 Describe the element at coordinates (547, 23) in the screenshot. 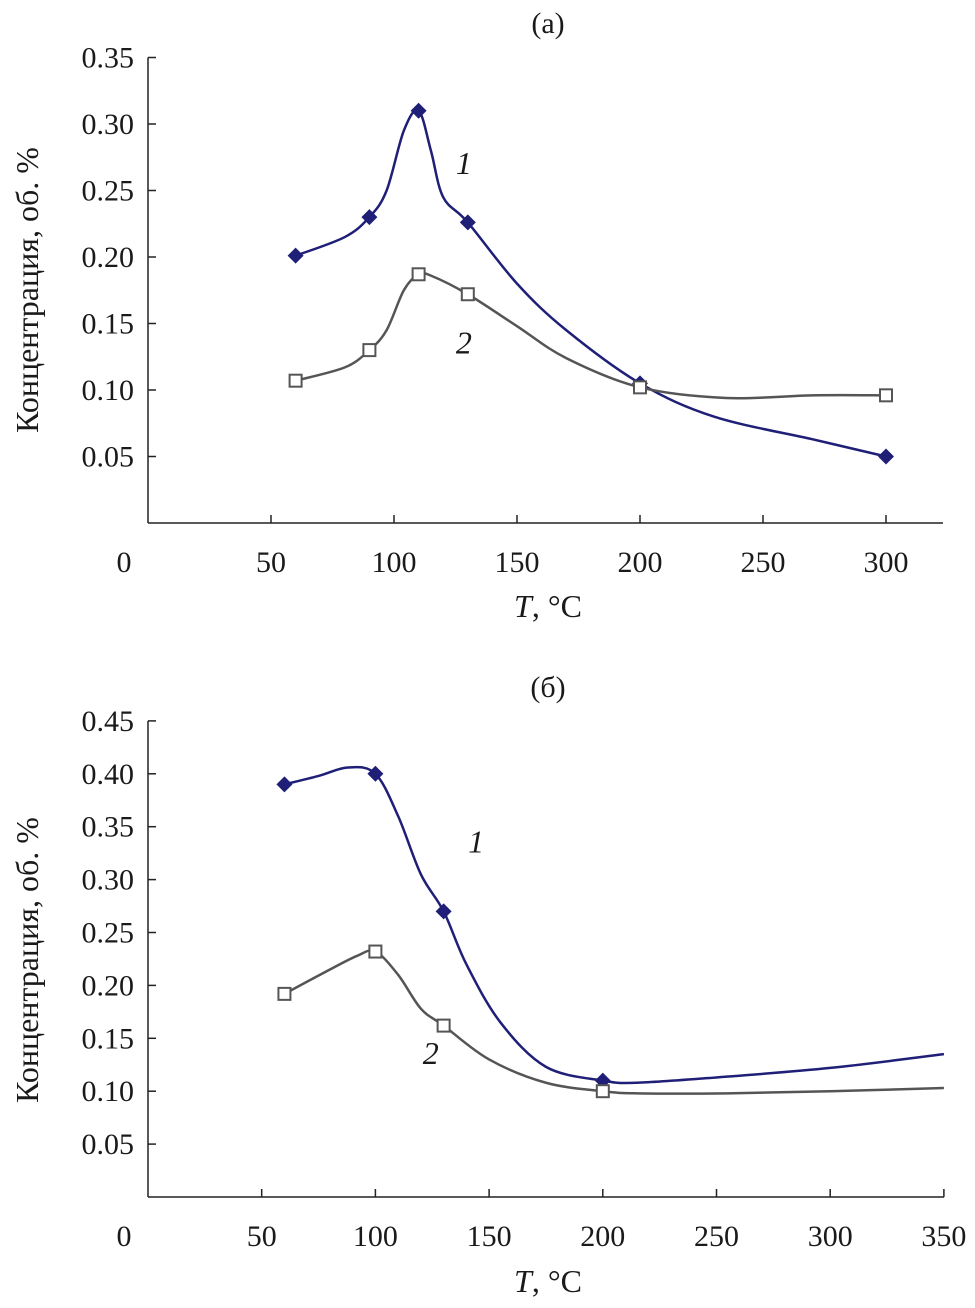

I see `chart-title: (a)` at that location.